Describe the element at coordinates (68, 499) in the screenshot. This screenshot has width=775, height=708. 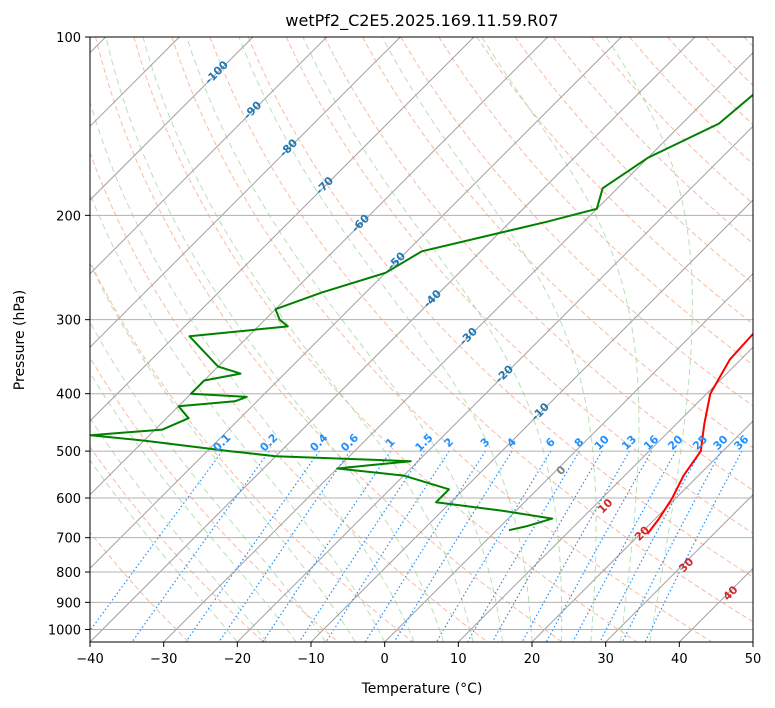
I see `y-tick-label: 600` at that location.